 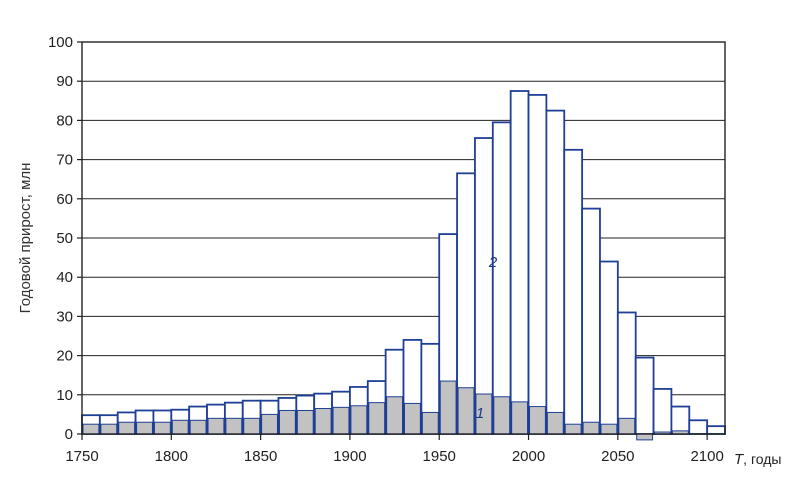 I want to click on x-tick-label: 1800, so click(x=171, y=456).